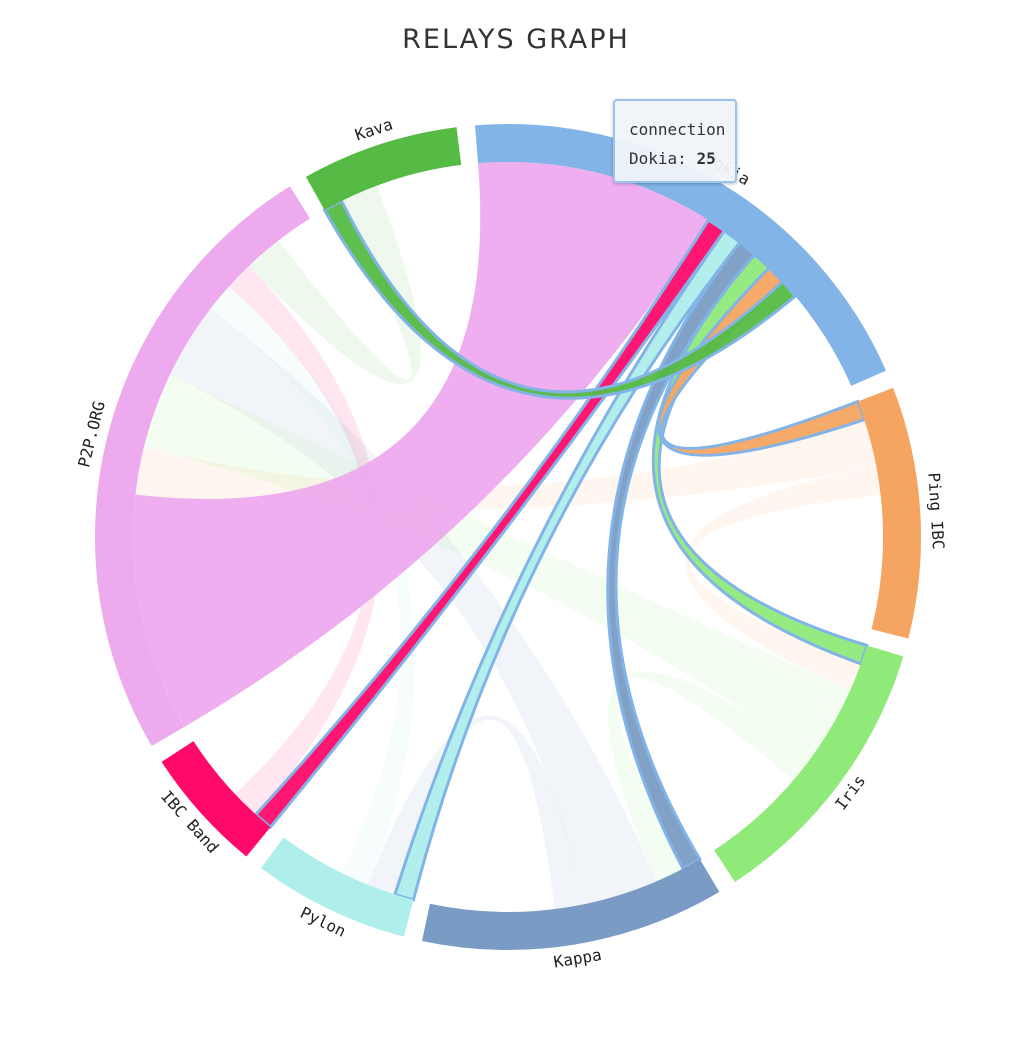 This screenshot has width=1032, height=1040. I want to click on tooltip: connection Dokia: 25, so click(675, 141).